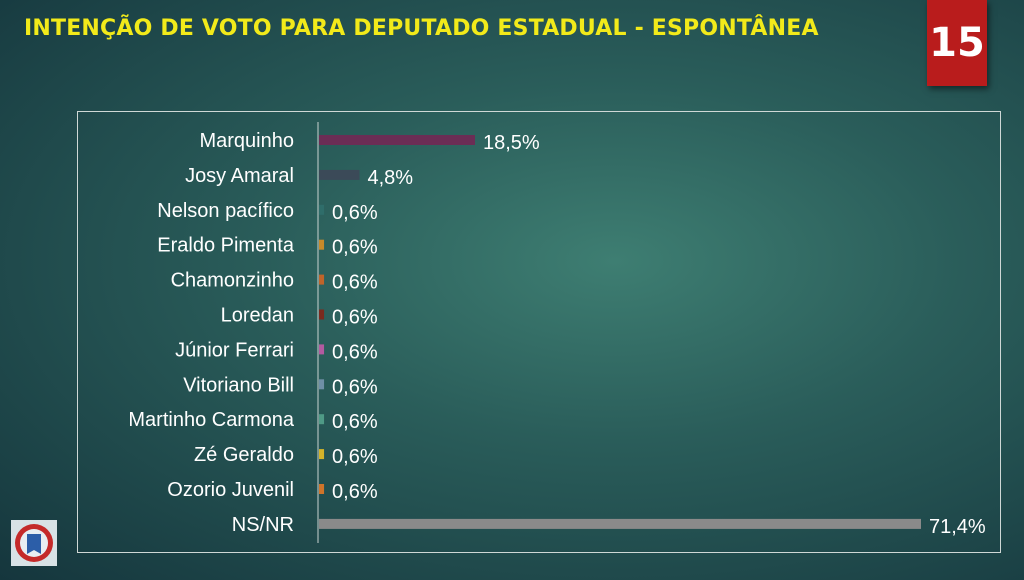 The image size is (1024, 580). Describe the element at coordinates (225, 211) in the screenshot. I see `category-label: Nelson pacífico` at that location.